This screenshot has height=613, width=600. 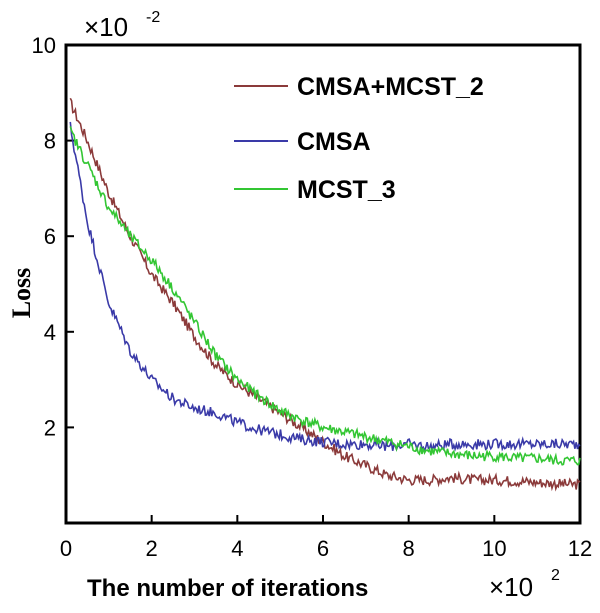 What do you see at coordinates (580, 548) in the screenshot?
I see `x-tick-label: 12` at bounding box center [580, 548].